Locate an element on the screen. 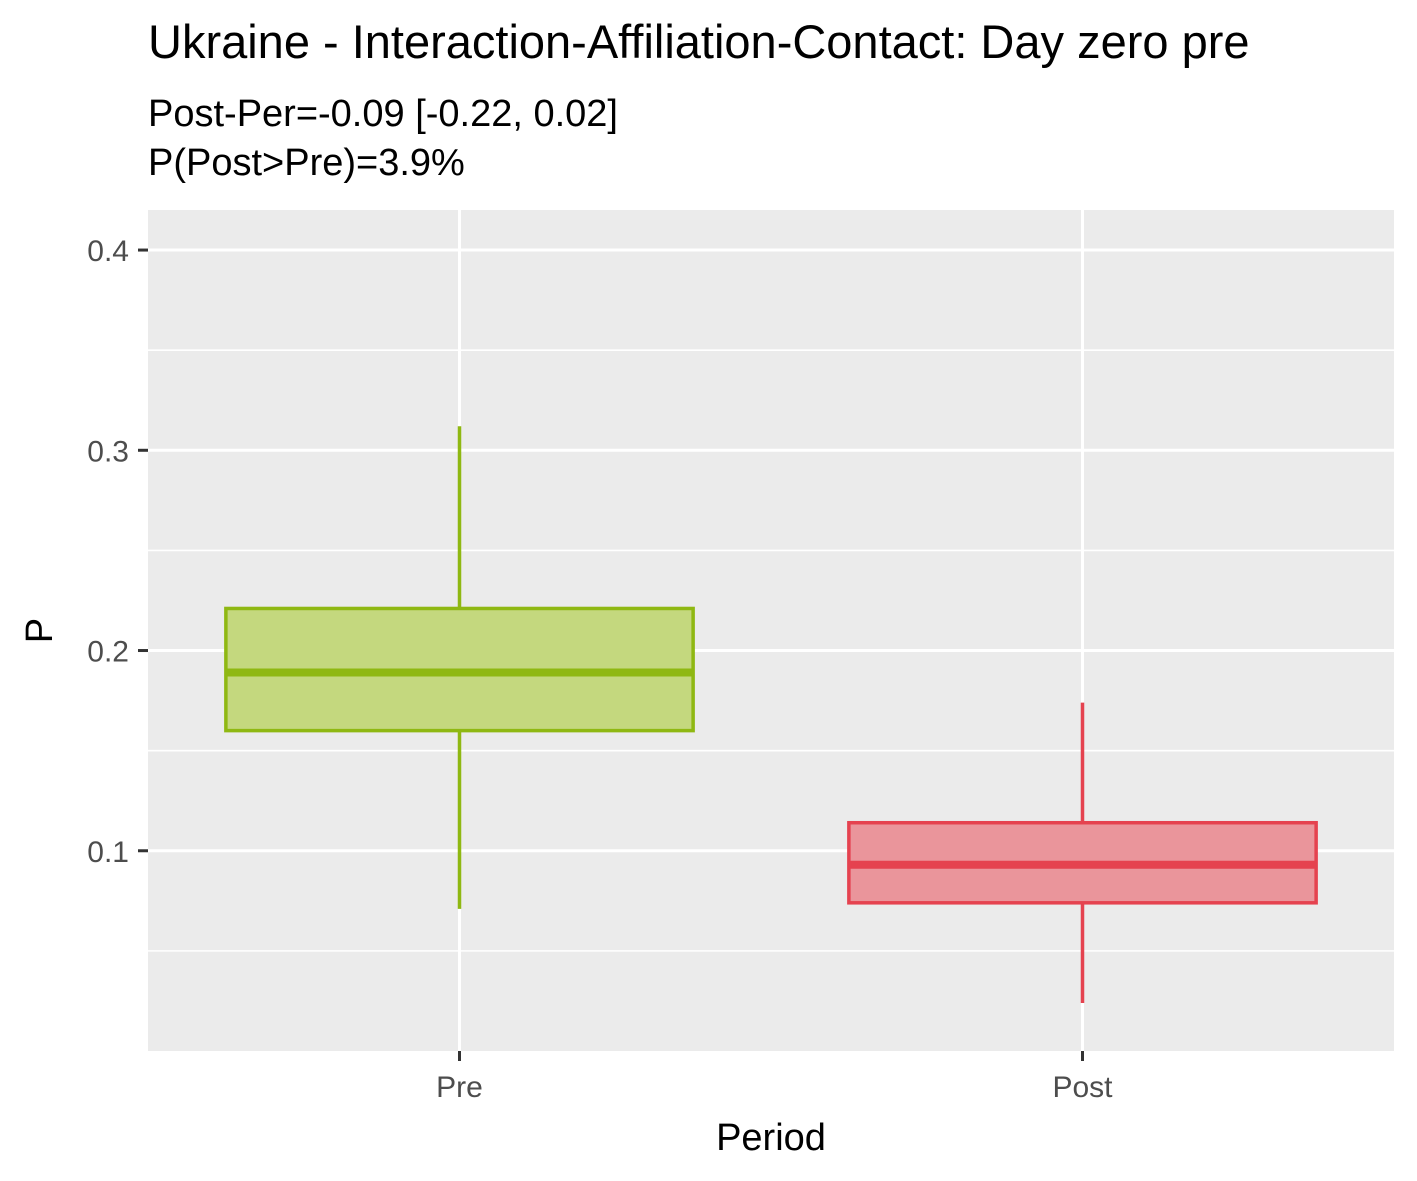 The image size is (1417, 1181). x-axis-title: Period is located at coordinates (771, 1138).